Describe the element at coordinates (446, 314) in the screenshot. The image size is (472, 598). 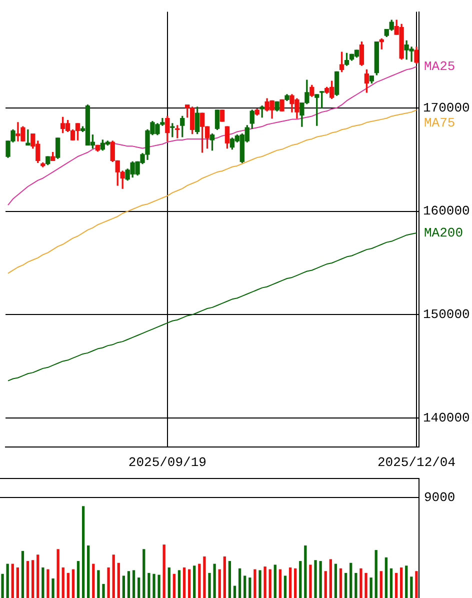
I see `y-tick-label: 150000` at that location.